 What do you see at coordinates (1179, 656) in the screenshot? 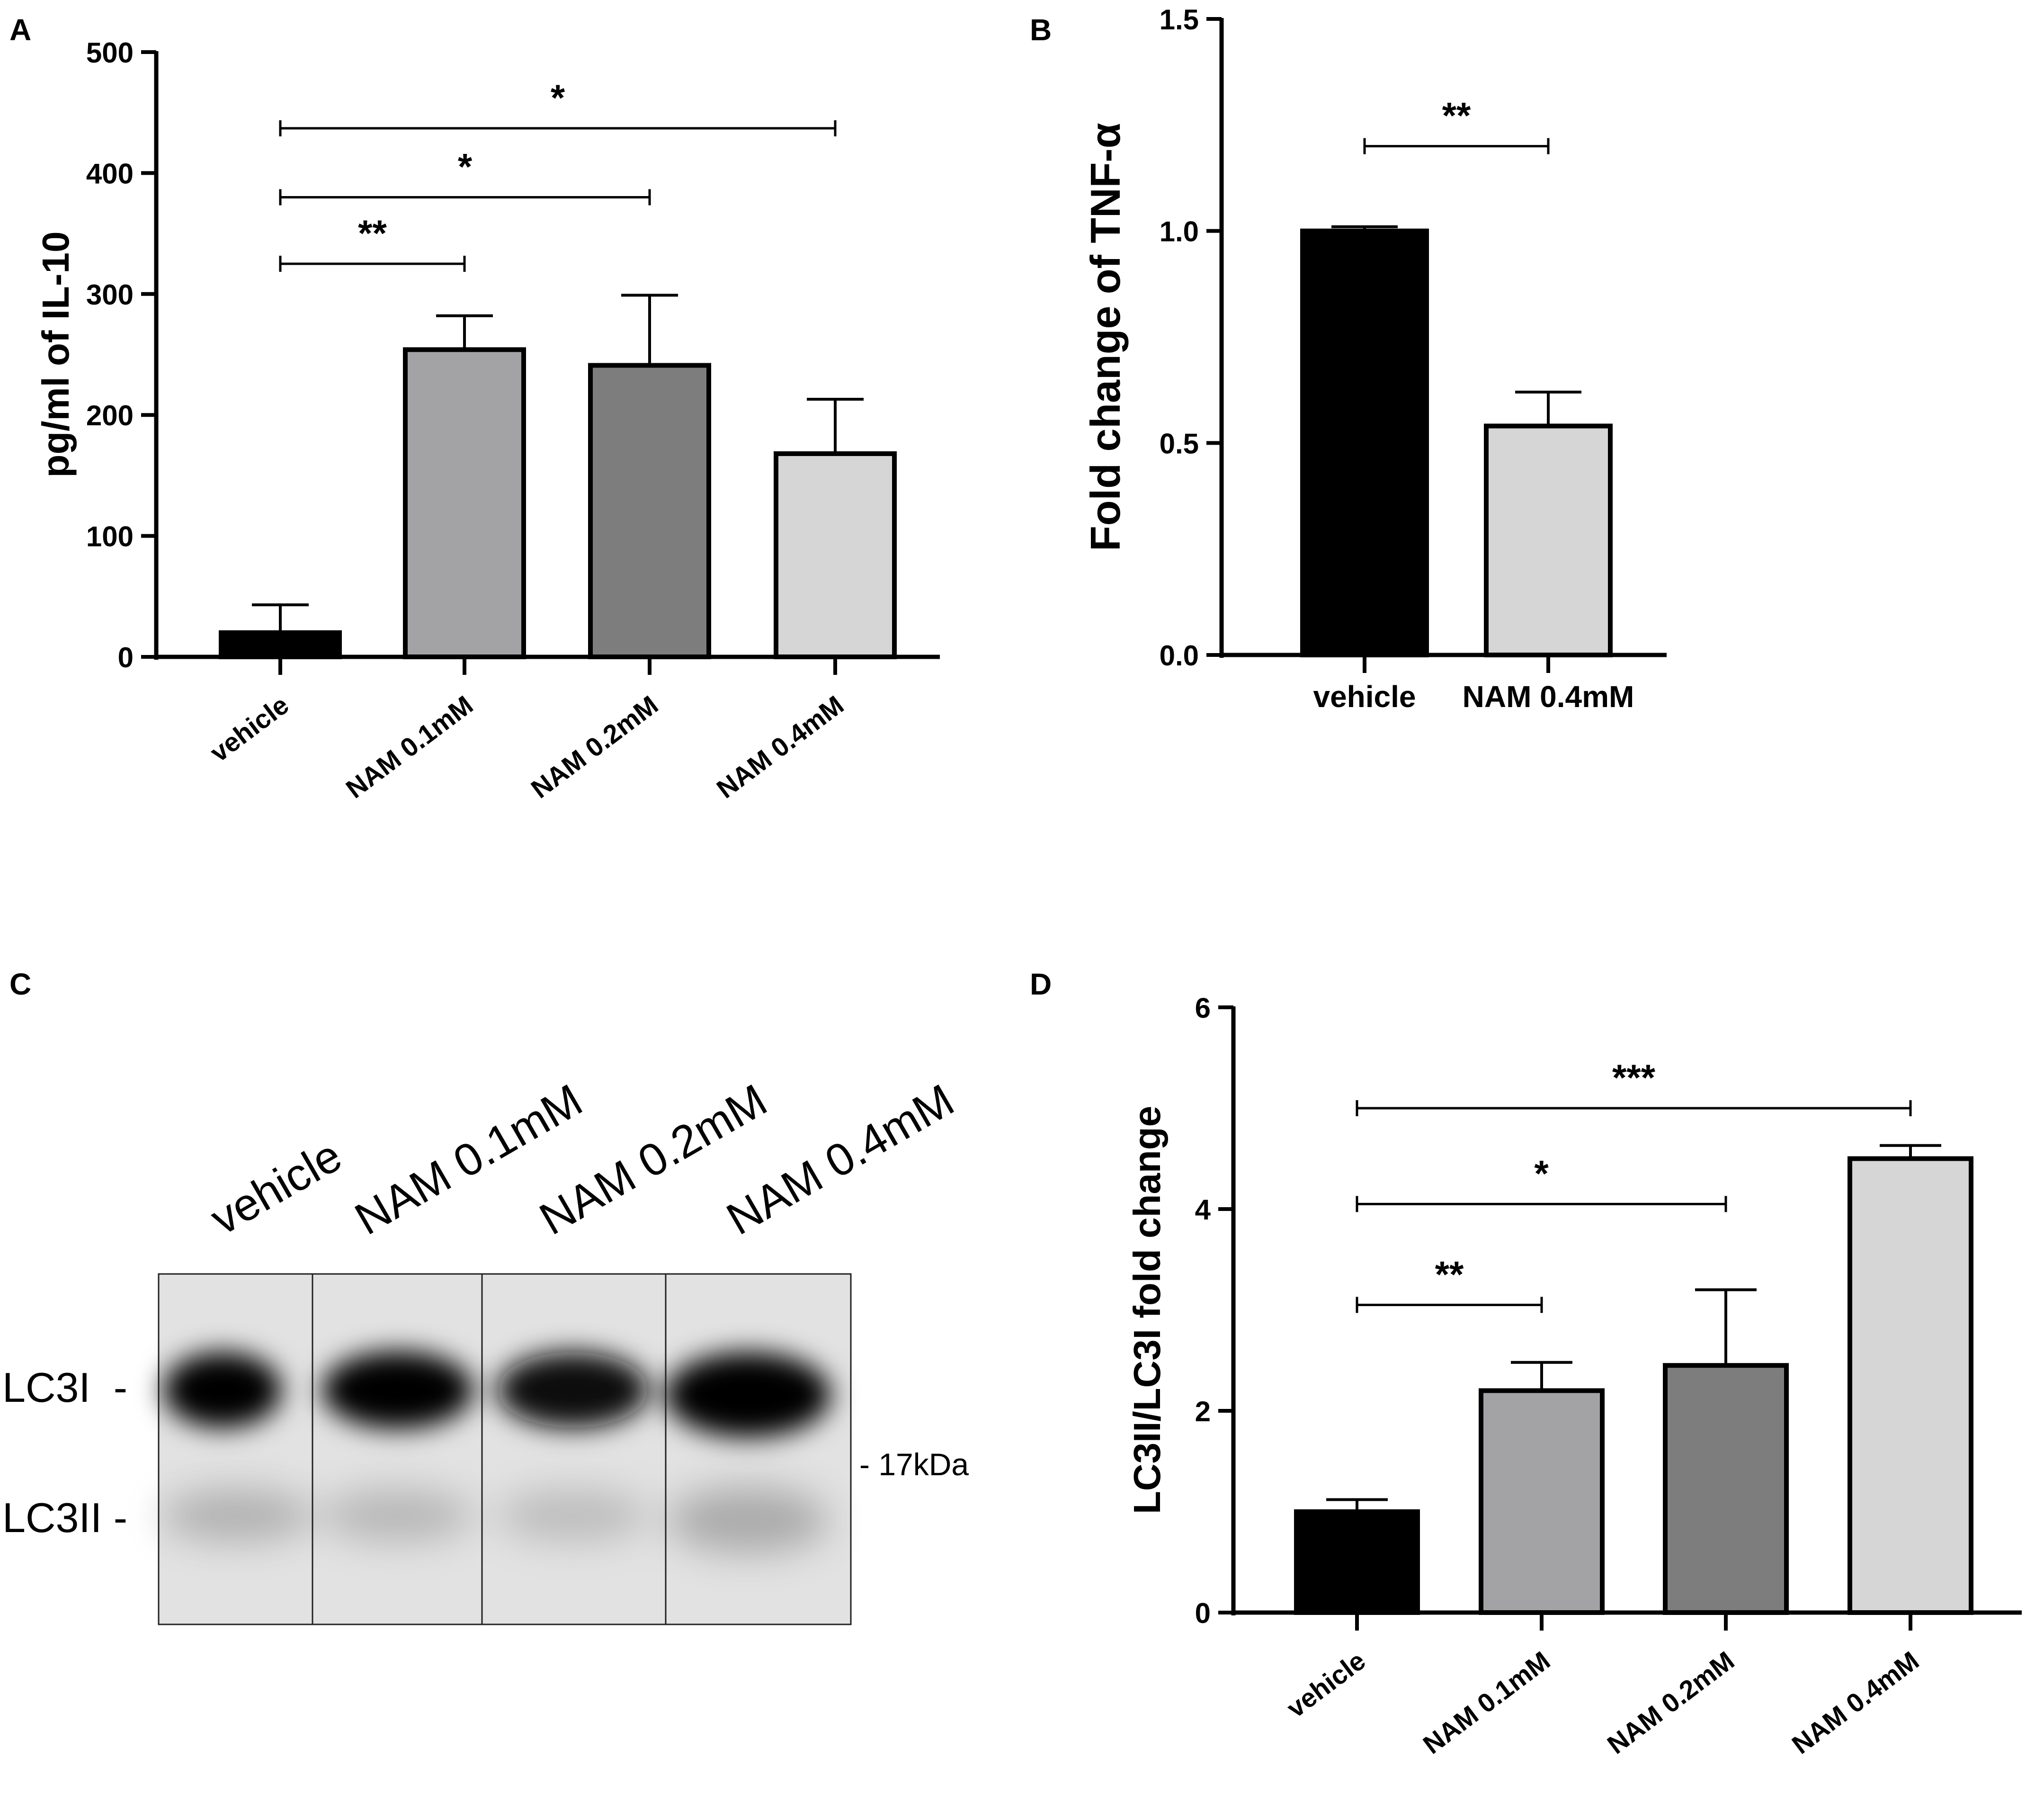
I see `y-tick-label: 0.0` at bounding box center [1179, 656].